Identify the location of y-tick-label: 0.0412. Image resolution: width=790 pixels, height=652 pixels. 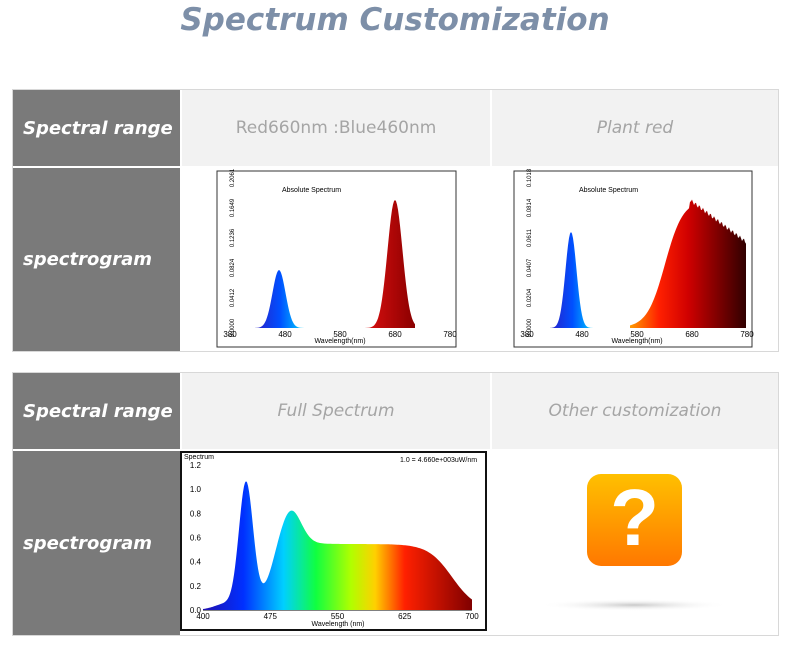
(233, 297).